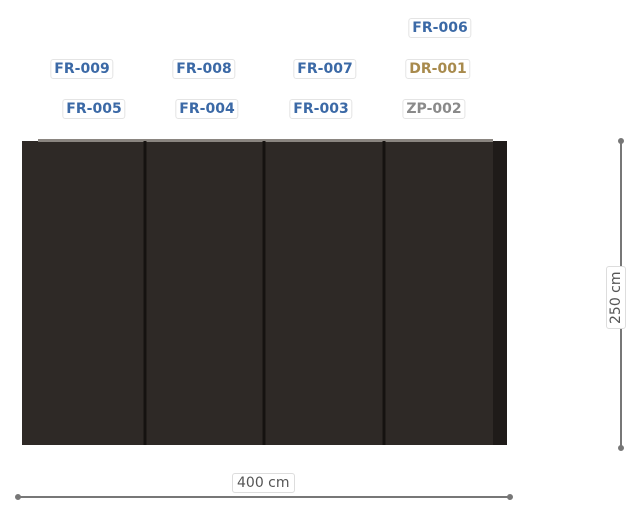 This screenshot has height=517, width=640. Describe the element at coordinates (263, 483) in the screenshot. I see `width-label: 400 cm` at that location.